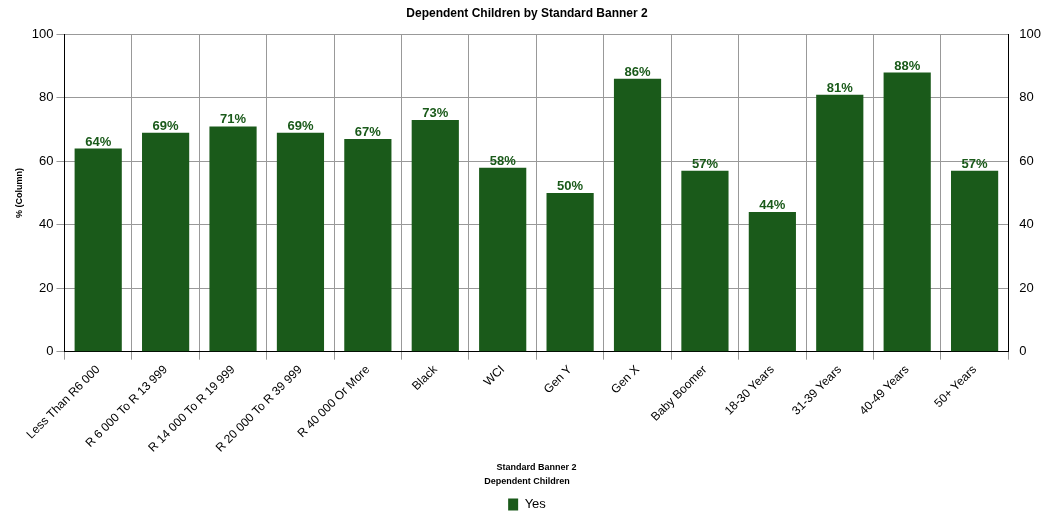 The width and height of the screenshot is (1054, 521). I want to click on legend-title: Dependent Children, so click(527, 481).